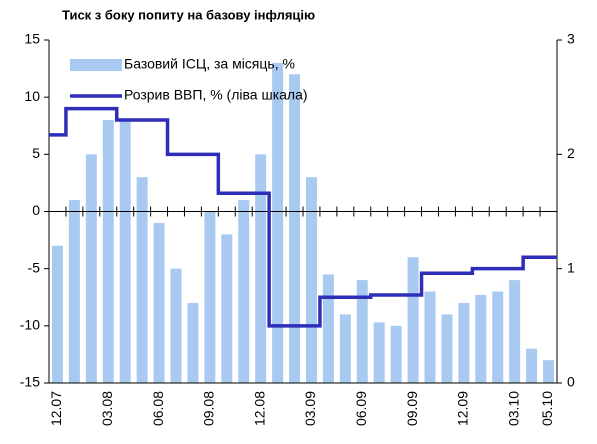 This screenshot has width=597, height=444. What do you see at coordinates (36, 153) in the screenshot?
I see `y-tick-label: 5` at bounding box center [36, 153].